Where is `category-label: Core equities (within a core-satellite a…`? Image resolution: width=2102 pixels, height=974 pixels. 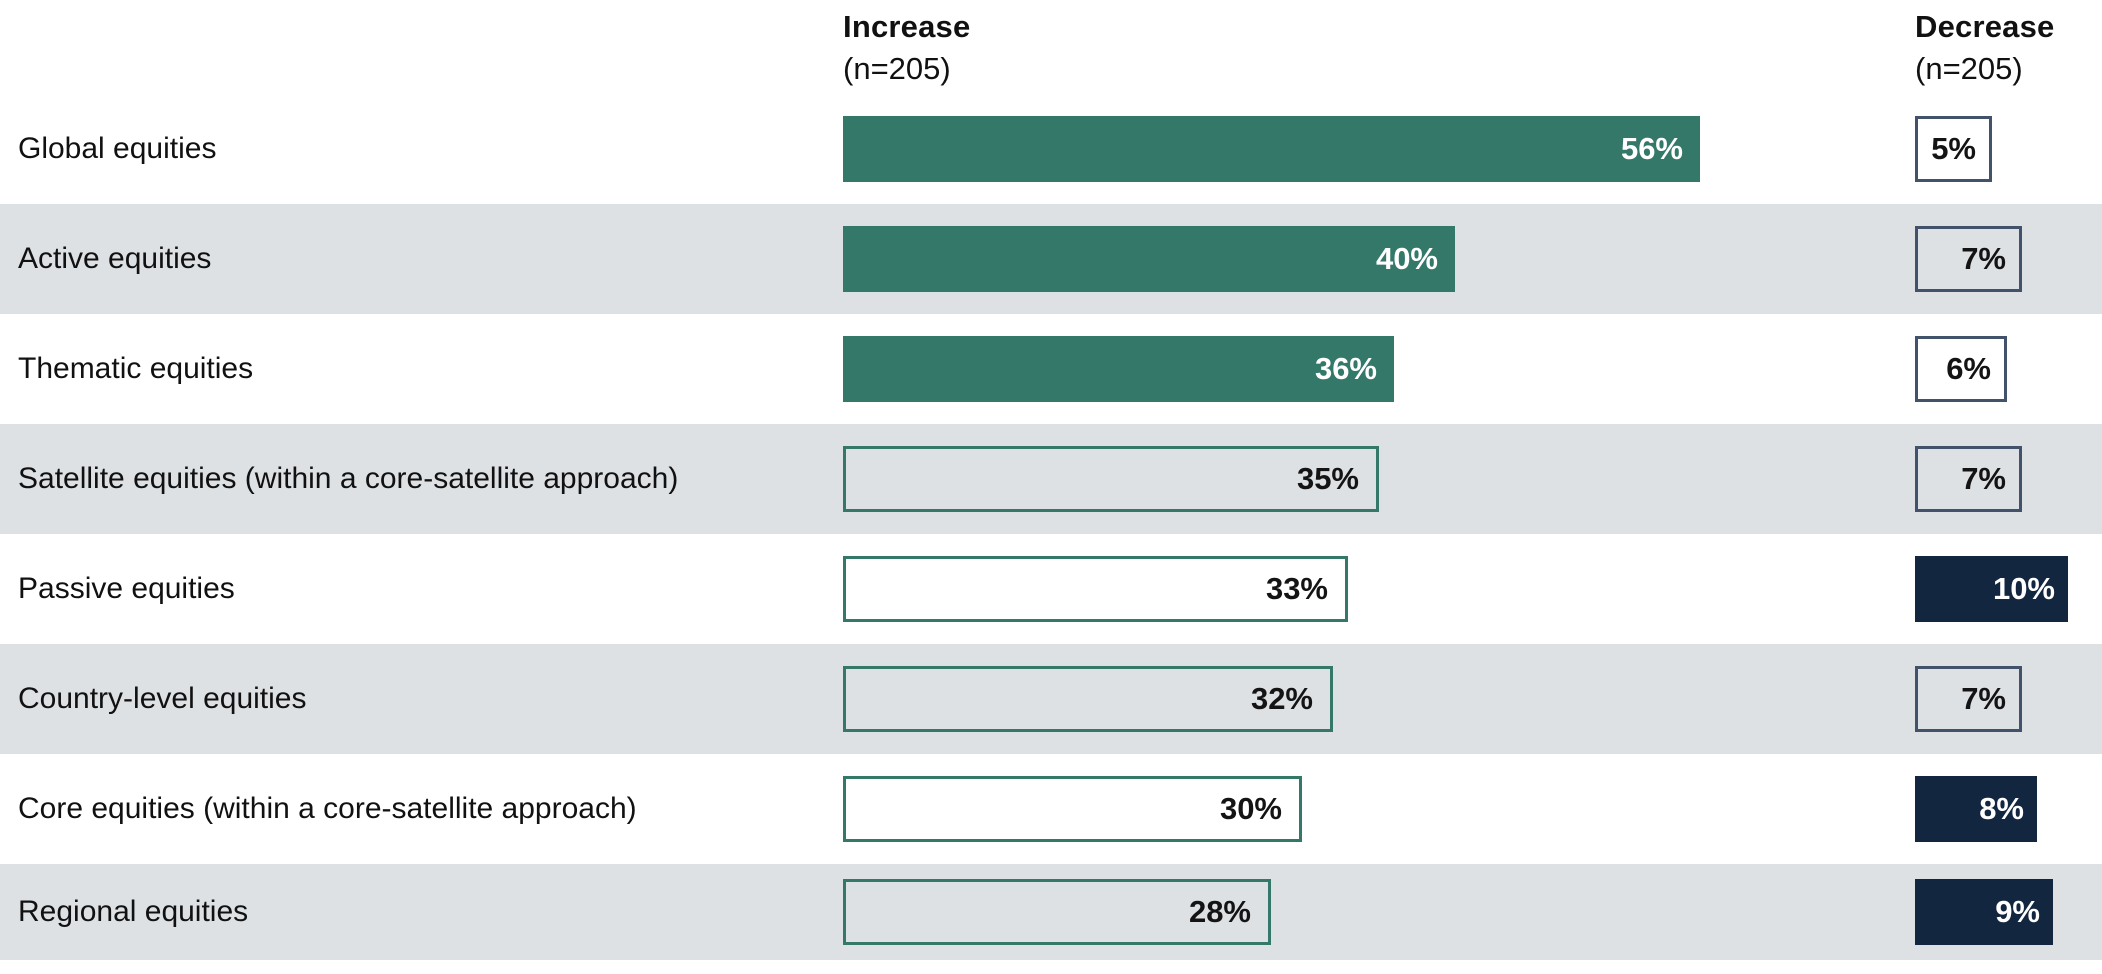 category-label: Core equities (within a core-satellite a… is located at coordinates (327, 808).